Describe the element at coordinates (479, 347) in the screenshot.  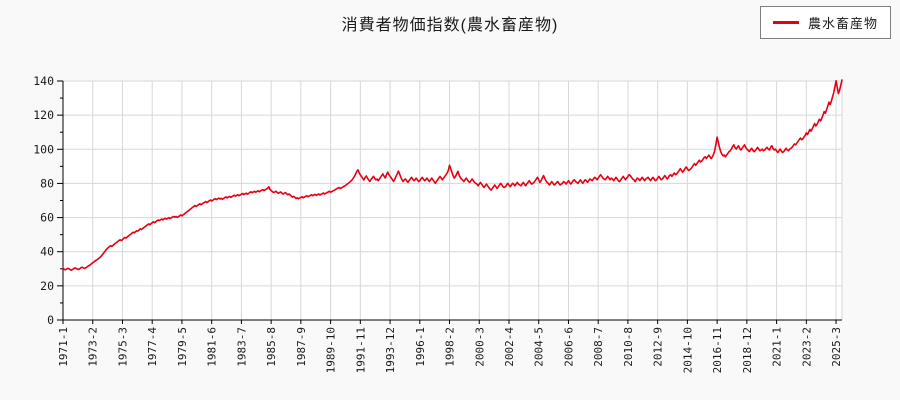
I see `x-tick-label: 2000-3` at that location.